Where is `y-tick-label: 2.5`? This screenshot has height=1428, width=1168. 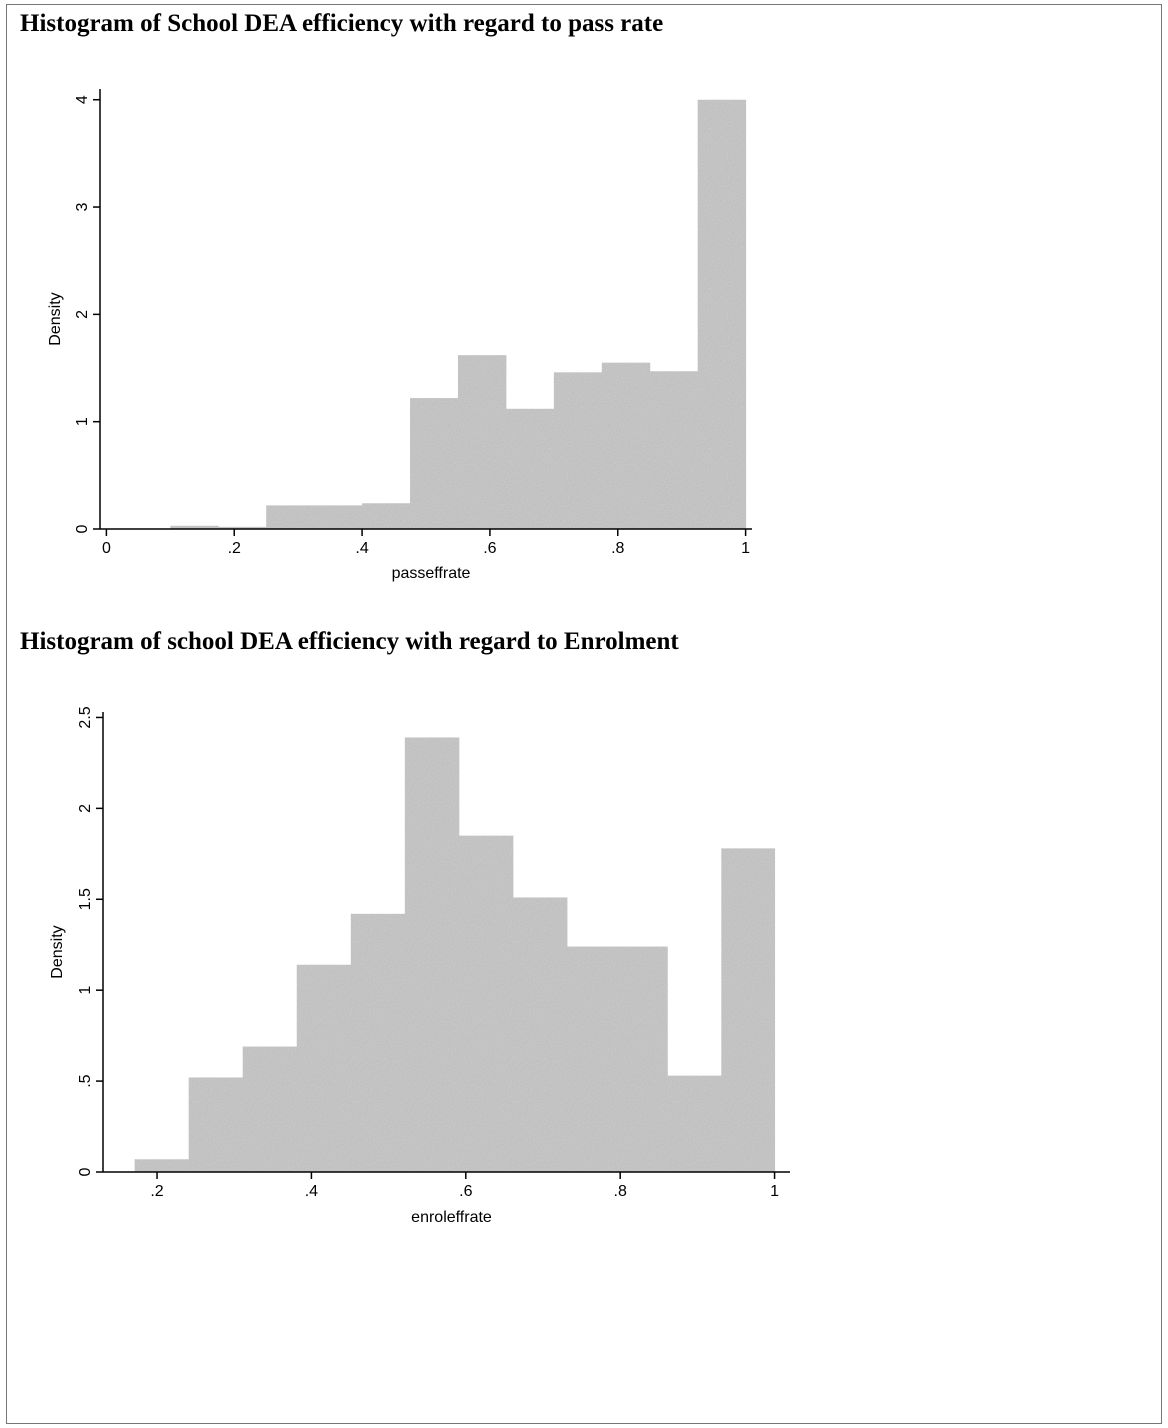 y-tick-label: 2.5 is located at coordinates (85, 717).